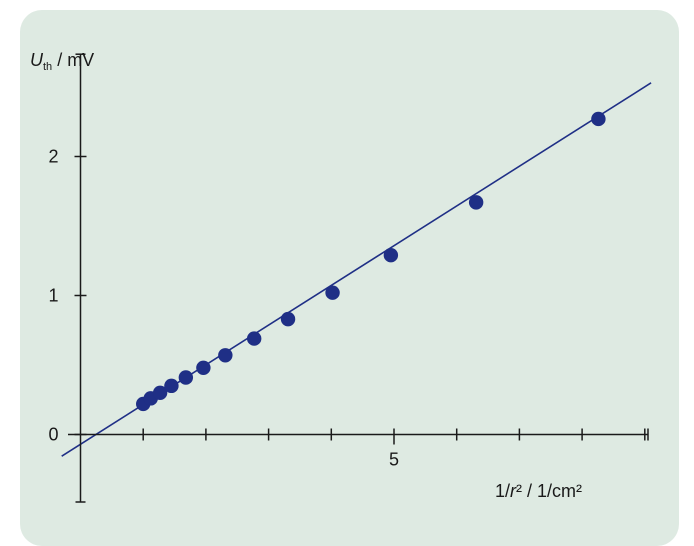 This screenshot has height=546, width=694. What do you see at coordinates (53, 157) in the screenshot?
I see `y-tick-label: 2` at bounding box center [53, 157].